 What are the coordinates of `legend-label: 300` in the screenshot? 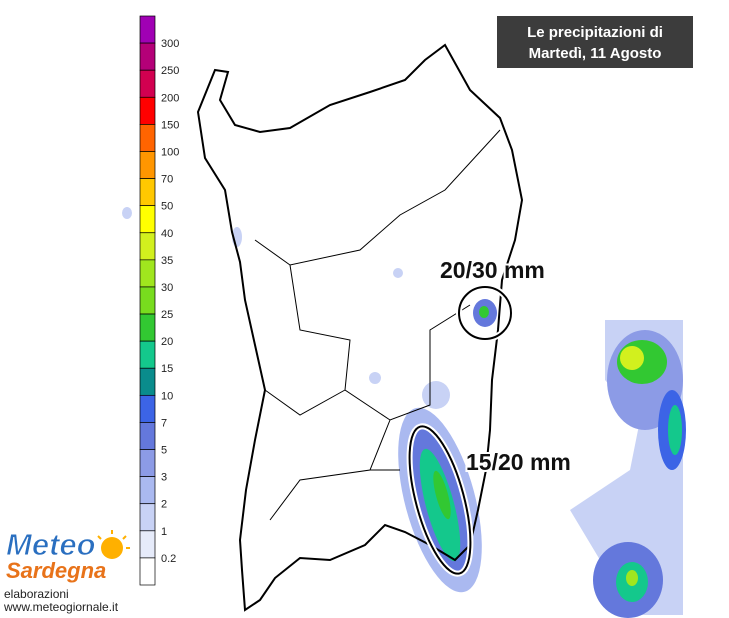 It's located at (170, 44).